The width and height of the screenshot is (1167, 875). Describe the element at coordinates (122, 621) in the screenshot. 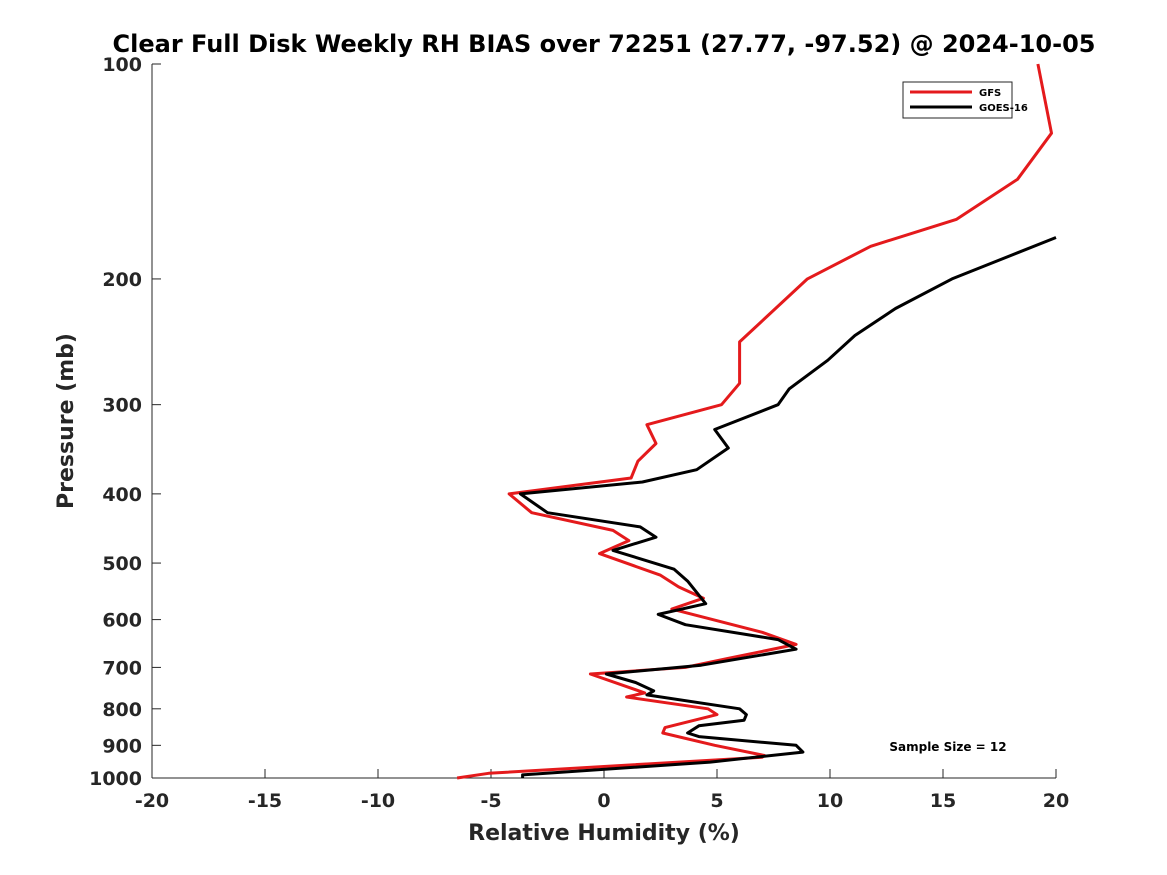

I see `y-tick-label: 600` at that location.